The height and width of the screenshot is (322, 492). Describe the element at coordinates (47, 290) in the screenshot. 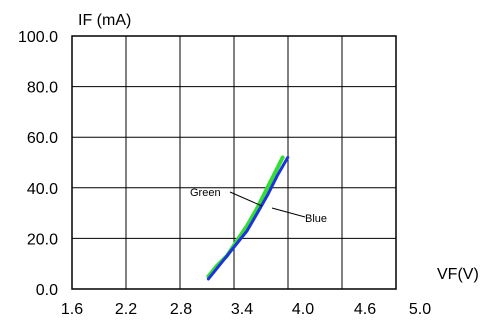

I see `y-tick-label: 0.0` at that location.